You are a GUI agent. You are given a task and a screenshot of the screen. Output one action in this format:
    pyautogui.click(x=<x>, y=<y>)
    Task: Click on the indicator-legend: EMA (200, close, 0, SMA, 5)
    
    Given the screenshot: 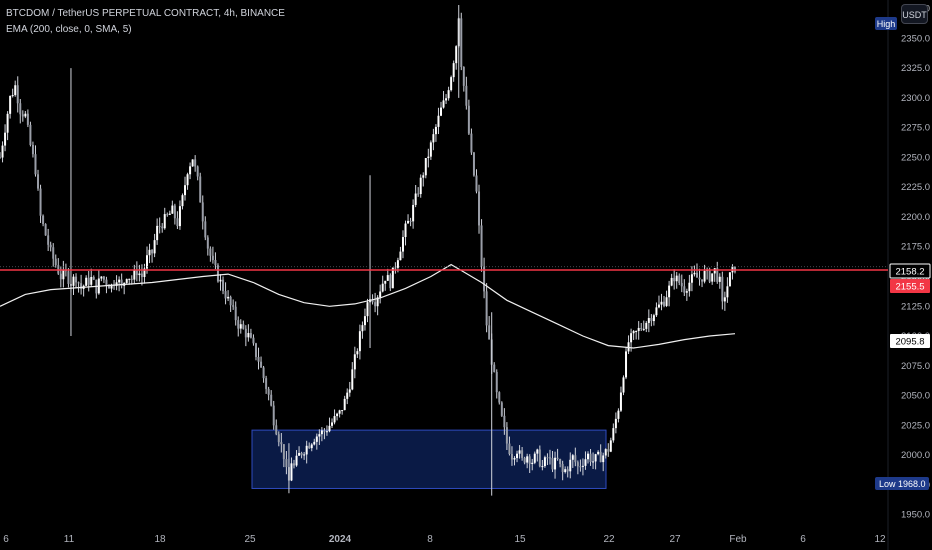 What is the action you would take?
    pyautogui.click(x=69, y=29)
    